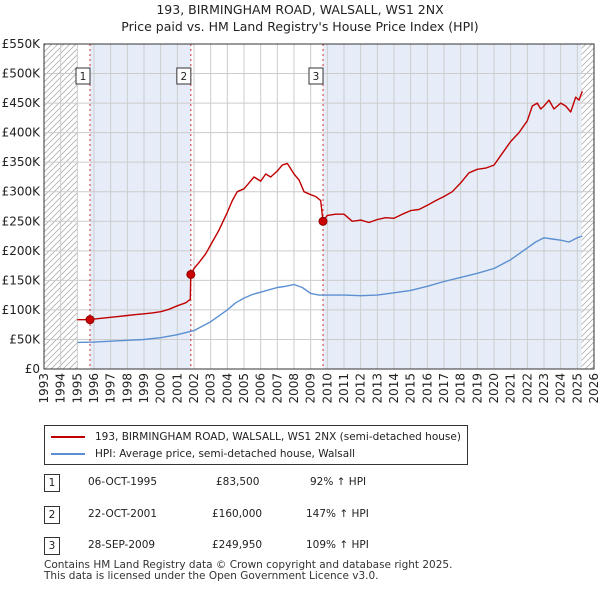 The width and height of the screenshot is (600, 590). What do you see at coordinates (140, 206) in the screenshot?
I see `shaded-band` at bounding box center [140, 206].